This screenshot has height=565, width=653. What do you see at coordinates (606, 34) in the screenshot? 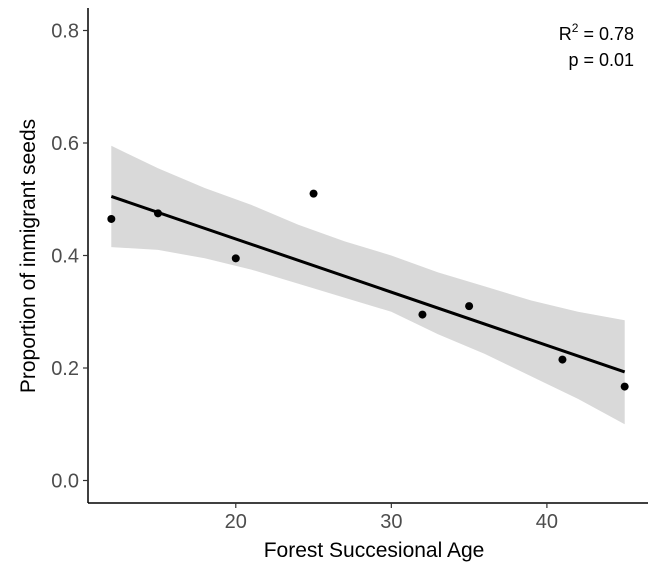
I see `r-squared-value: = 0.78` at bounding box center [606, 34].